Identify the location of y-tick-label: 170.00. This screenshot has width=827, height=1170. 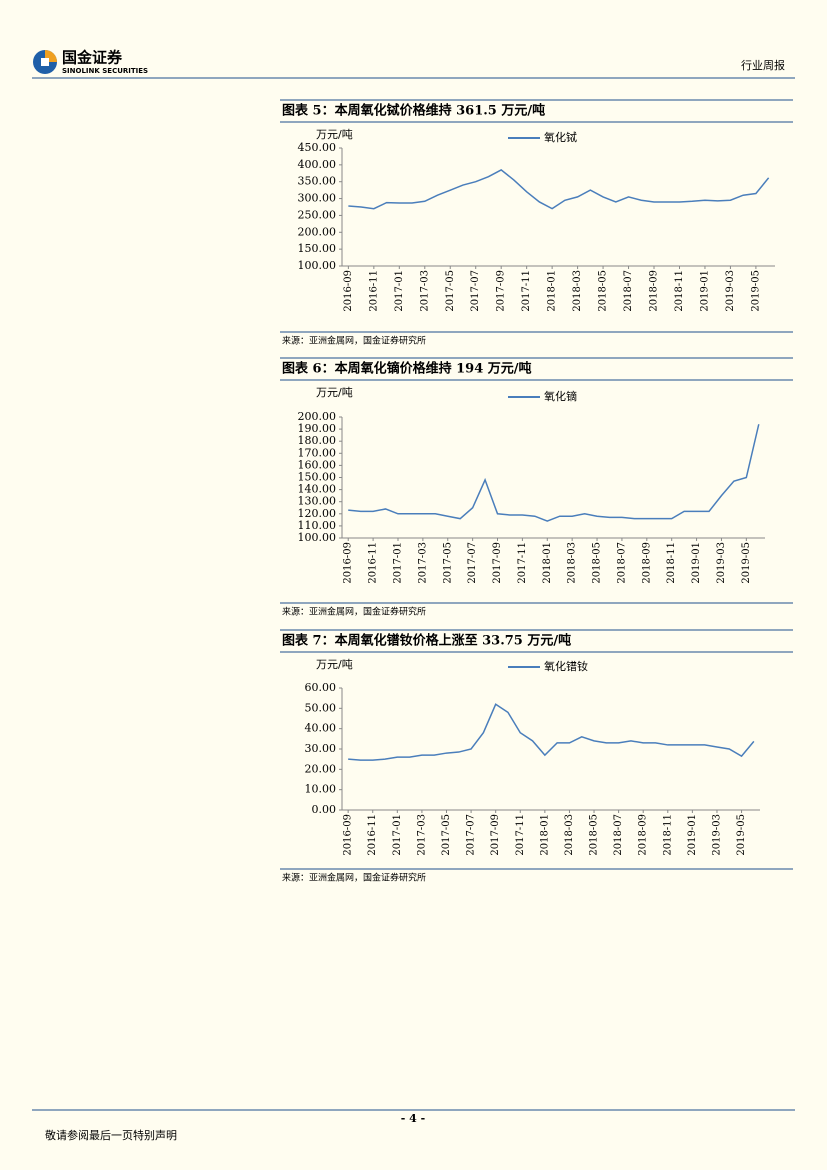
(317, 452).